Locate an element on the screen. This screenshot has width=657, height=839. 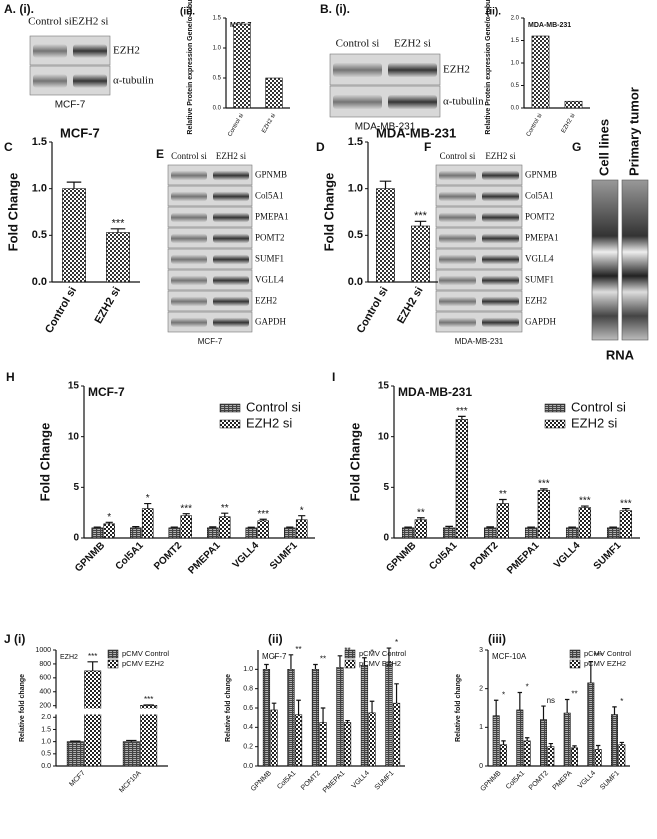
x-tick-label: PMEPA is located at coordinates (563, 781).